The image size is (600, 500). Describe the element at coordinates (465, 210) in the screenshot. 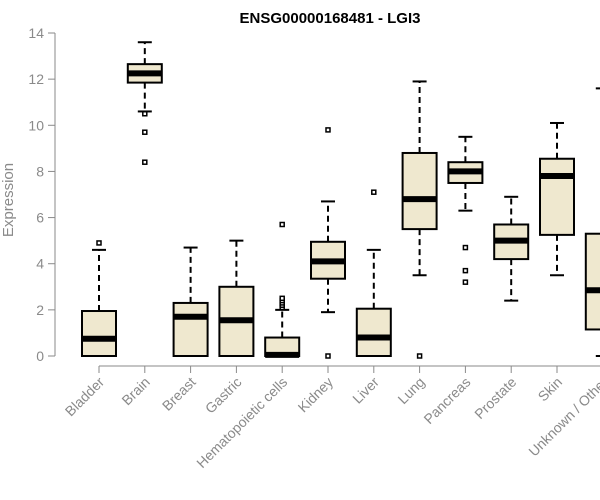

I see `box-pancreas` at that location.